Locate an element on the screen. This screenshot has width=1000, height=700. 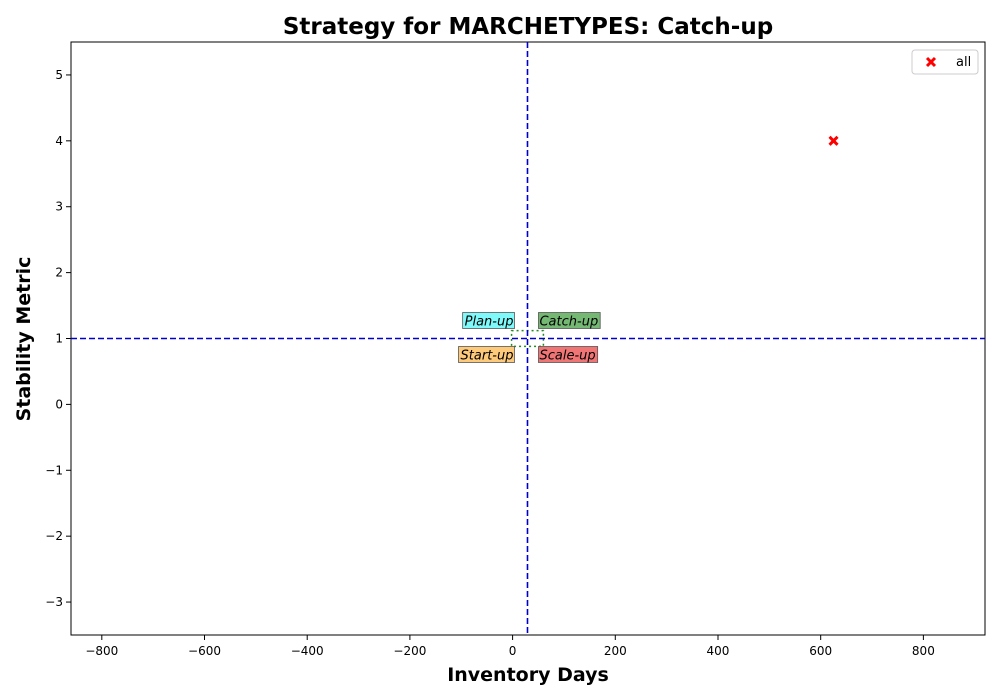
y-tick-label: −2 is located at coordinates (54, 536).